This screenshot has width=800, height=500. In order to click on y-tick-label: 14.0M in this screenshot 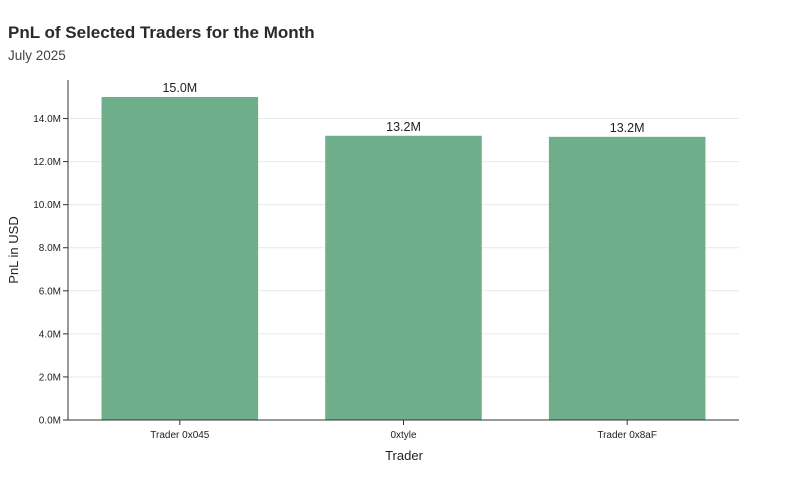, I will do `click(47, 119)`.